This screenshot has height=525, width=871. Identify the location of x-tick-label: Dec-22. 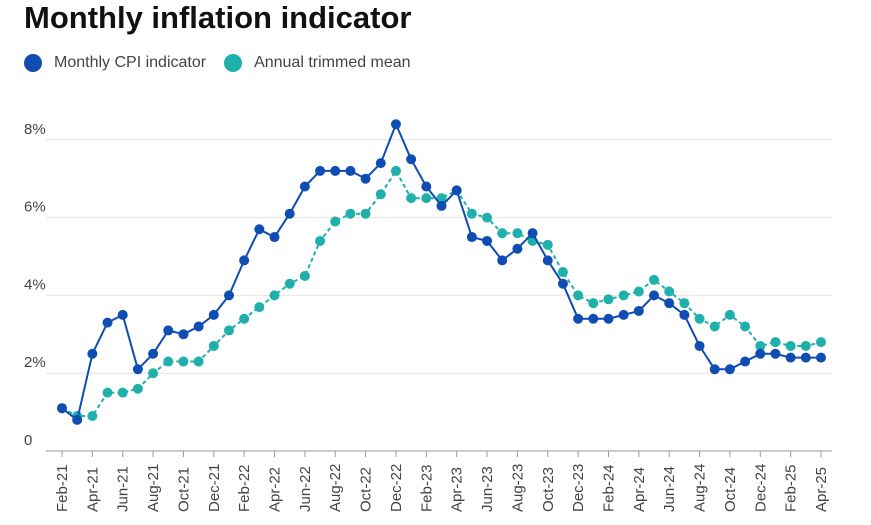
(396, 488).